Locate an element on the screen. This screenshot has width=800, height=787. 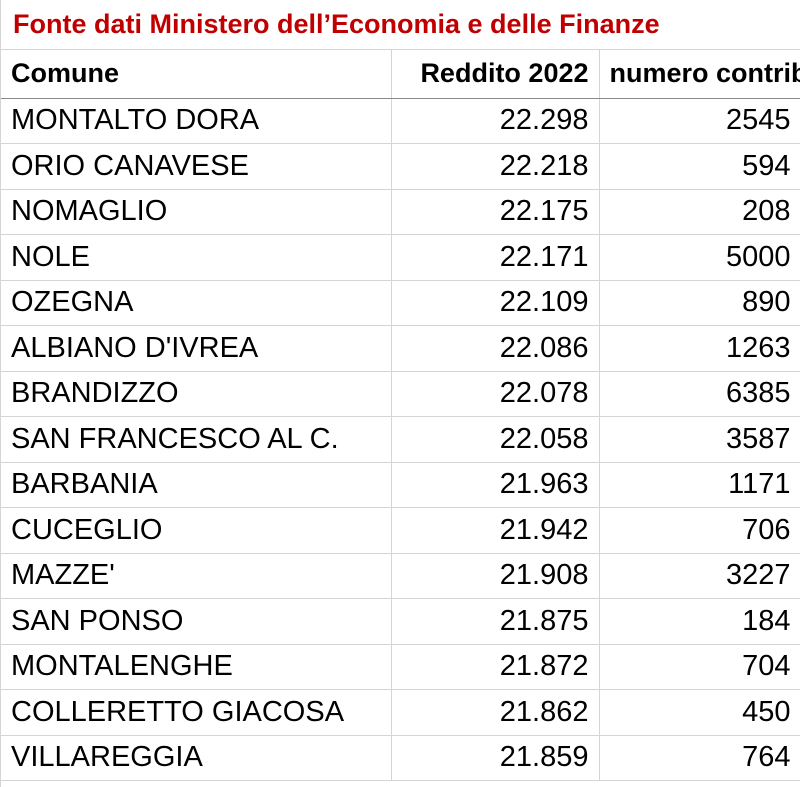
cell-reddito: 21.859 is located at coordinates (495, 758).